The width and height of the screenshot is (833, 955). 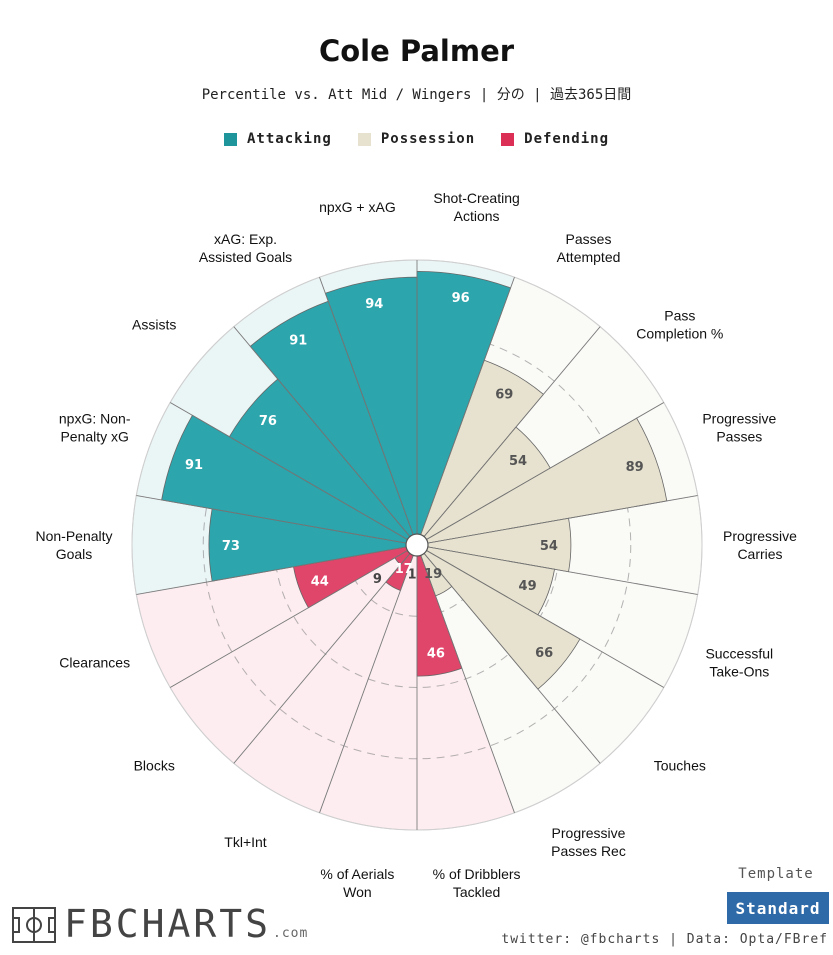 I want to click on value-label-npxg-xag: 94, so click(x=374, y=304).